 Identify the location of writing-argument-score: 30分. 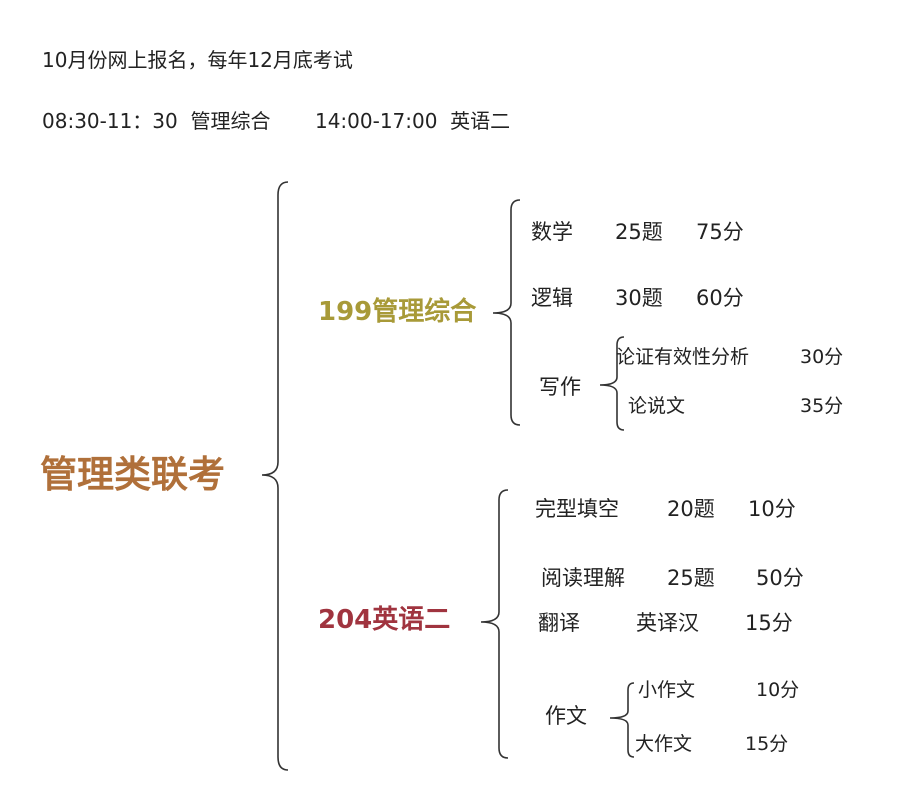
(822, 357).